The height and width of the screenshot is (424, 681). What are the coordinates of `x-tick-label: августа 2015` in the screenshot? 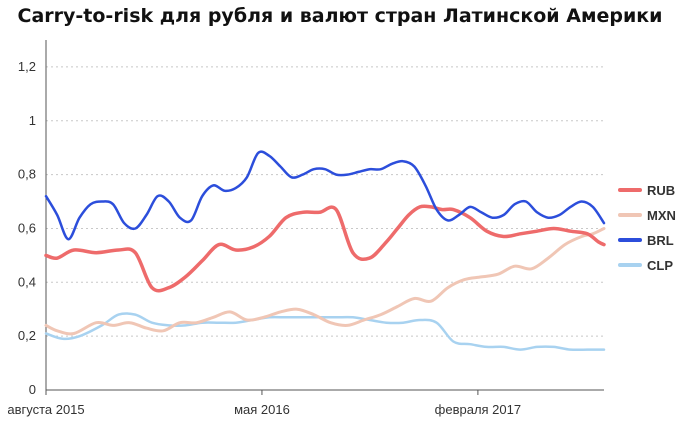 It's located at (45, 409).